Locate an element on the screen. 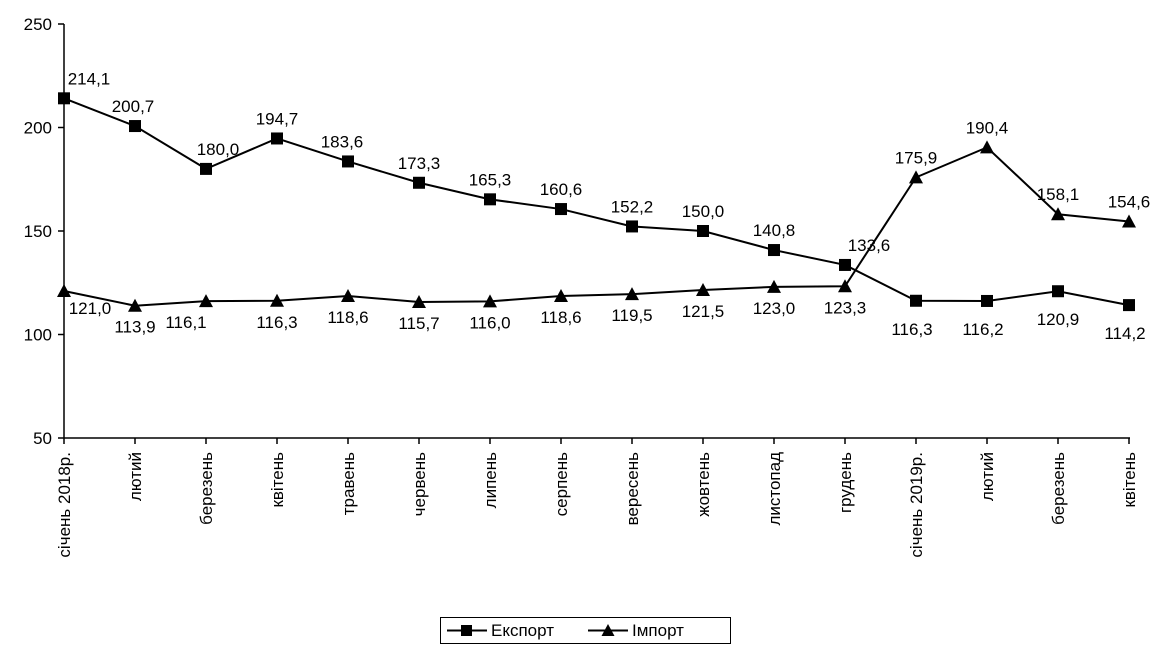 The width and height of the screenshot is (1164, 648). y-tick-label: 200 is located at coordinates (38, 128).